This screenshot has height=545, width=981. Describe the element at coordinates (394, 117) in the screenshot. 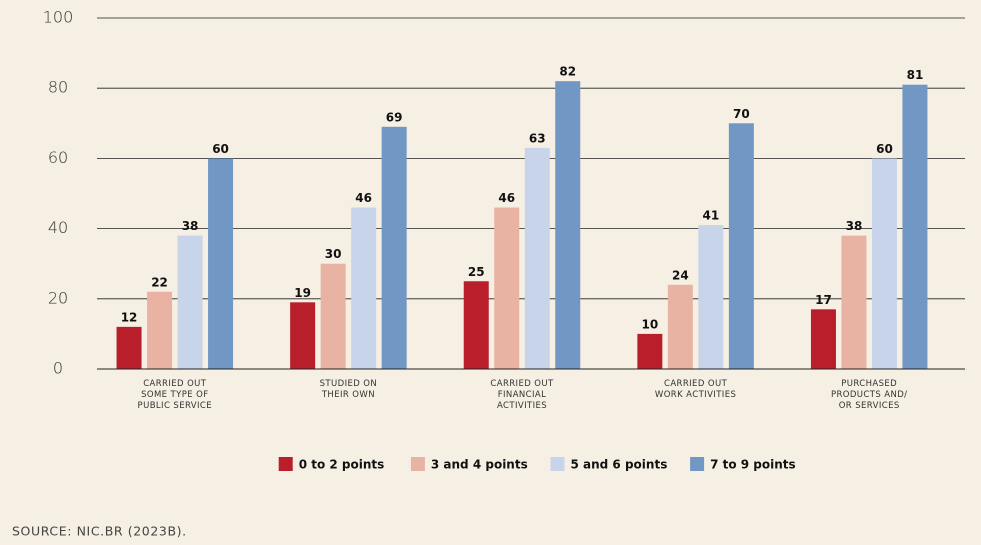

I see `data-label: 69` at that location.